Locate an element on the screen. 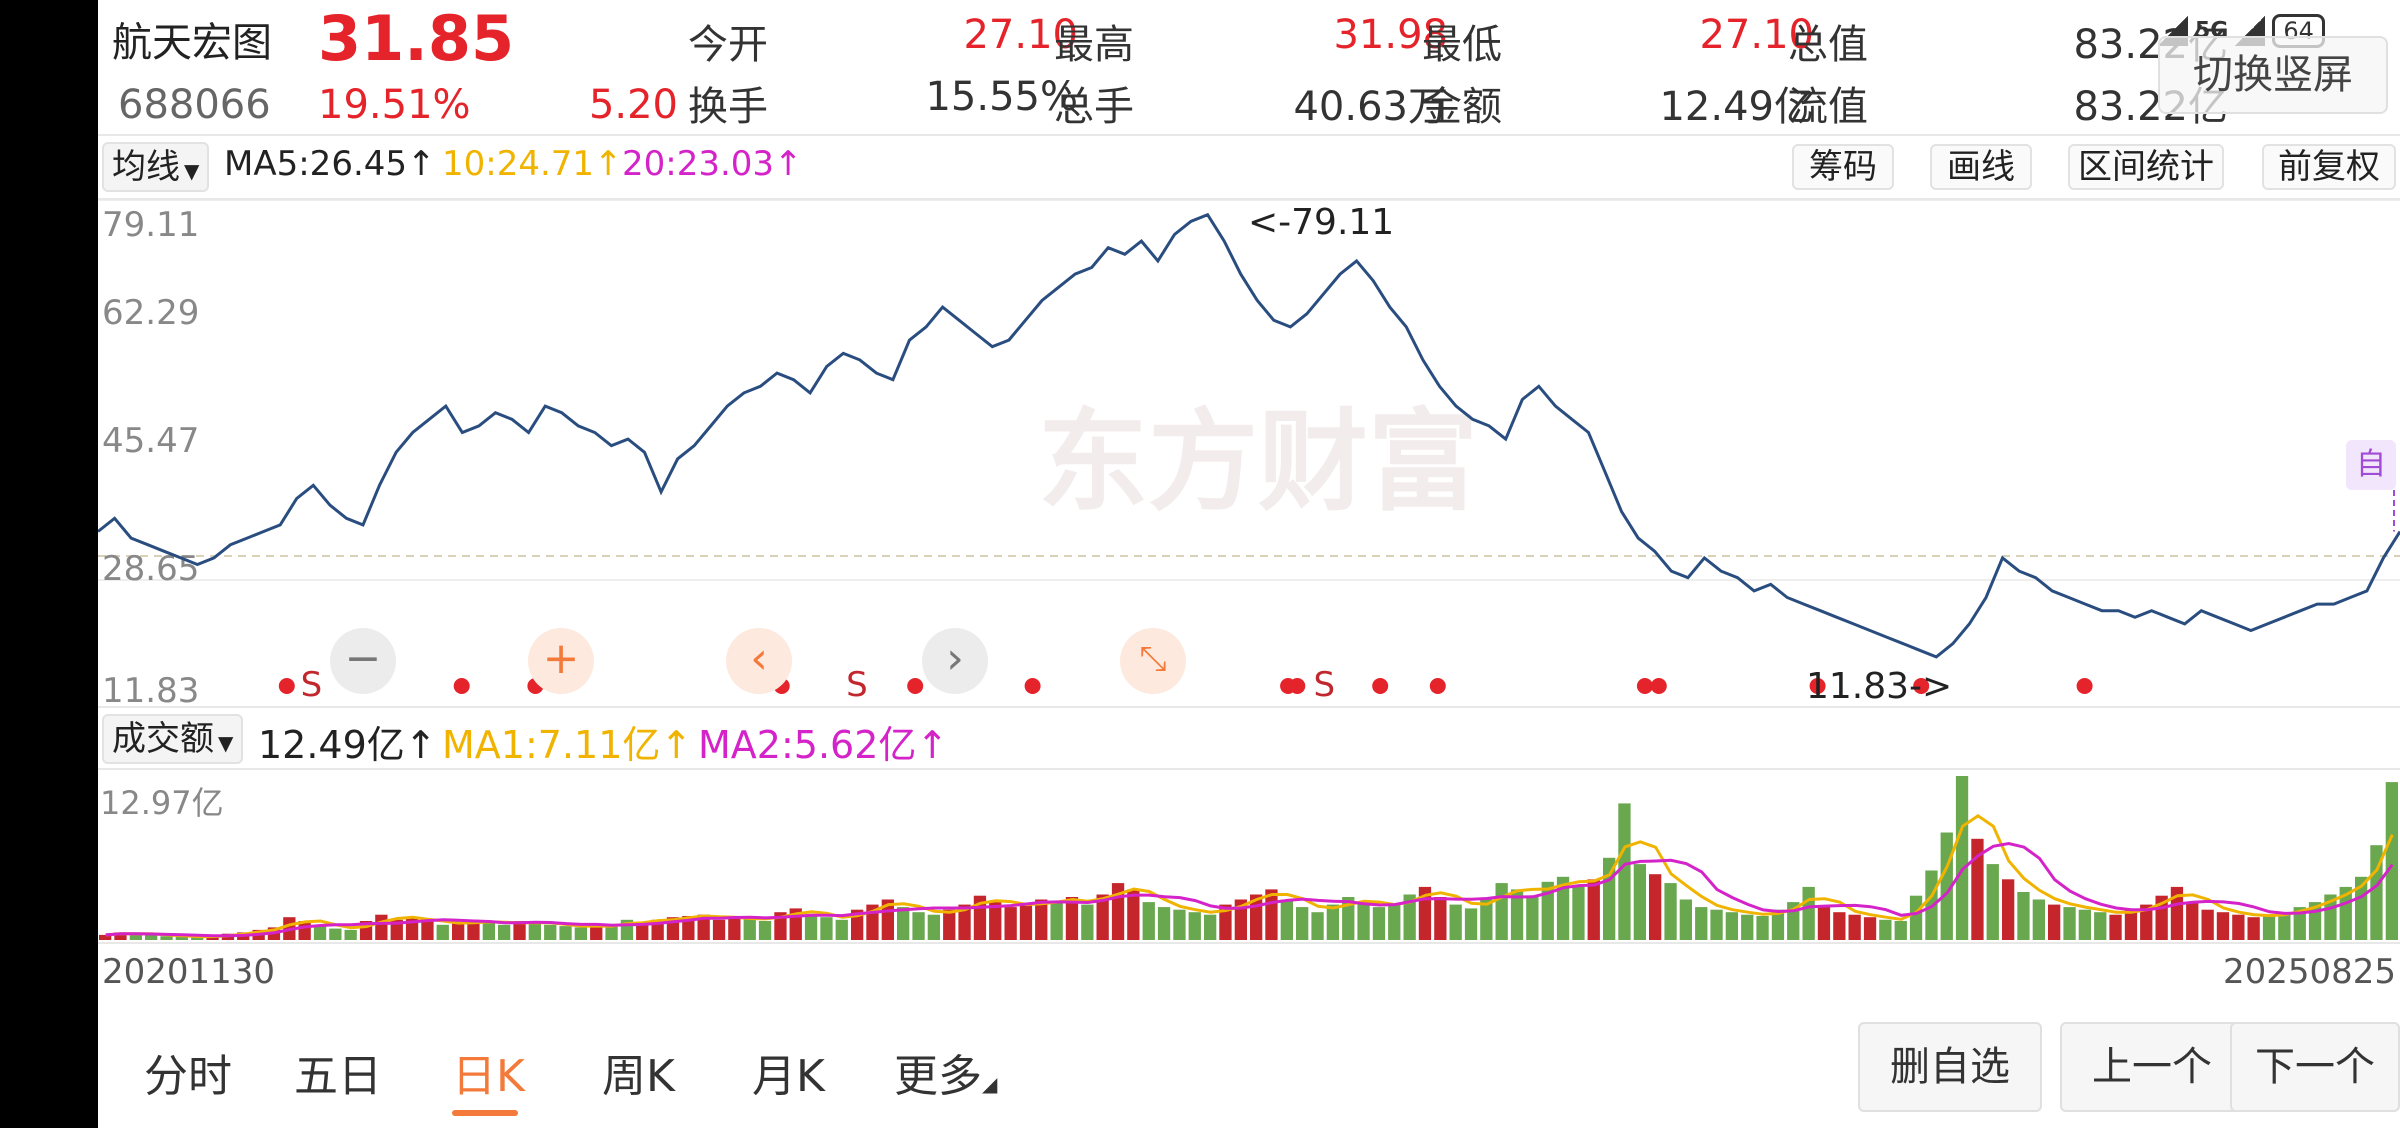  volume-dropdown-label: 成交额 is located at coordinates (163, 739).